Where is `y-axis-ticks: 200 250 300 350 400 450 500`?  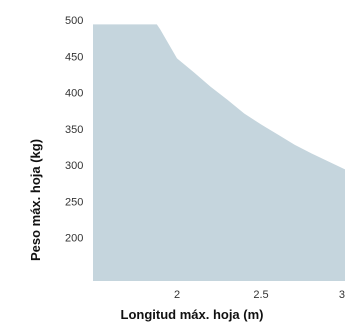
y-axis-ticks: 200 250 300 350 400 450 500 is located at coordinates (74, 130).